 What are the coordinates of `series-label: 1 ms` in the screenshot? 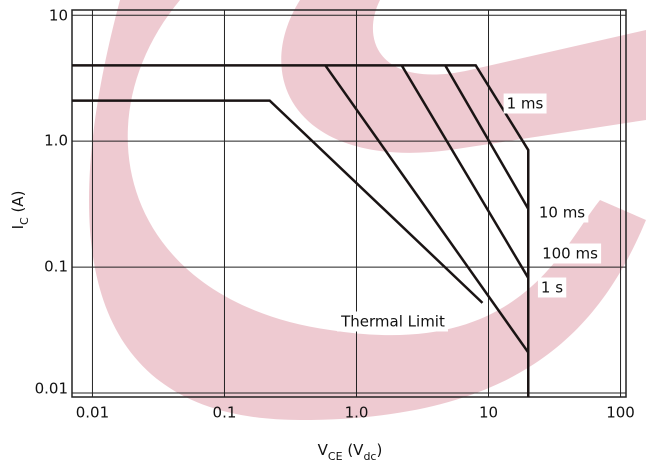 It's located at (525, 104).